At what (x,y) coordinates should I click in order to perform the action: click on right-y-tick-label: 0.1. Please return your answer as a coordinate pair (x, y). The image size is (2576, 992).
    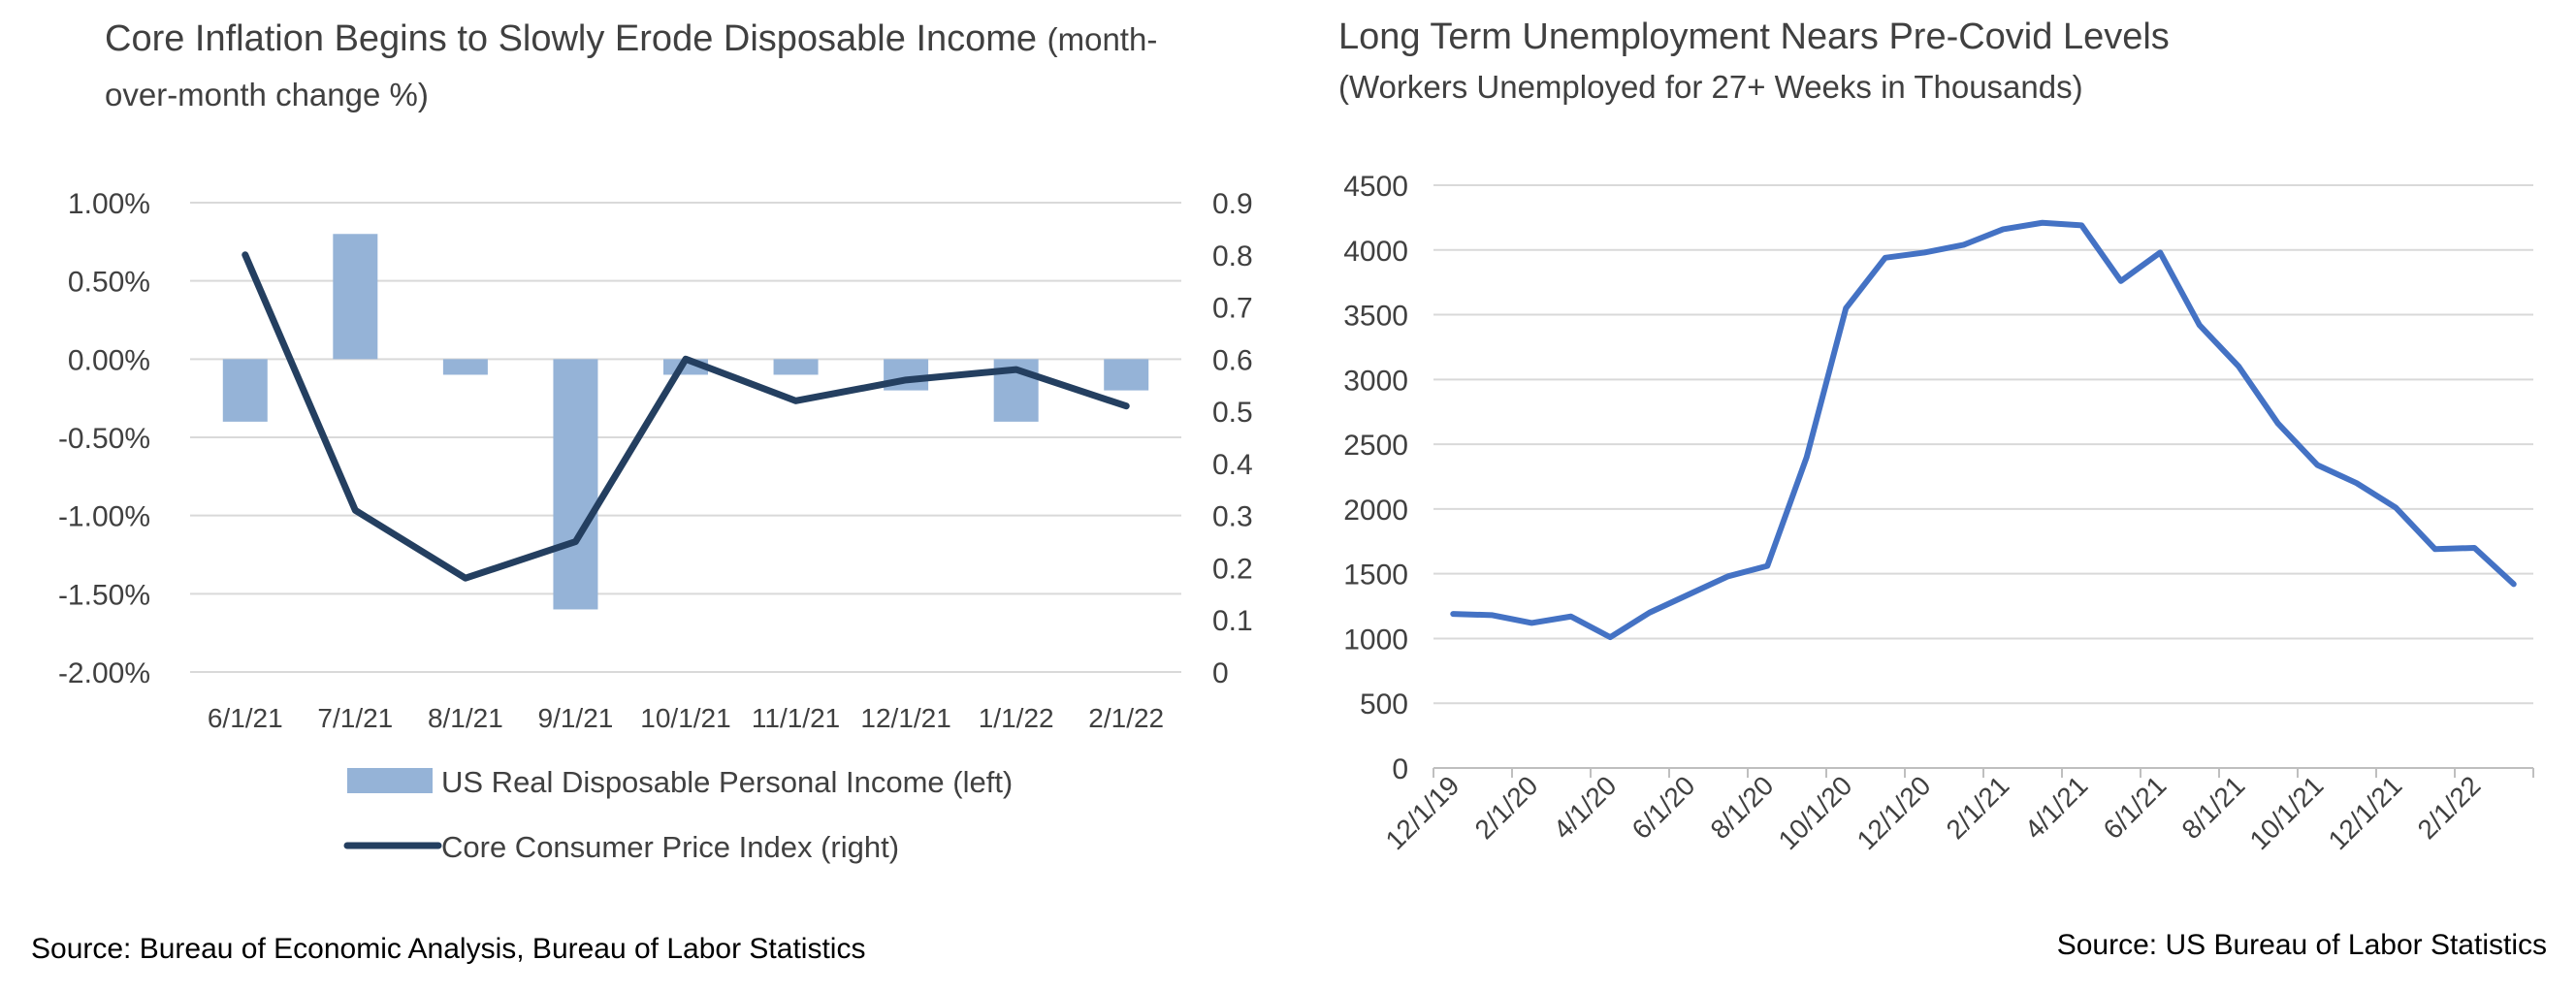
    Looking at the image, I should click on (1232, 621).